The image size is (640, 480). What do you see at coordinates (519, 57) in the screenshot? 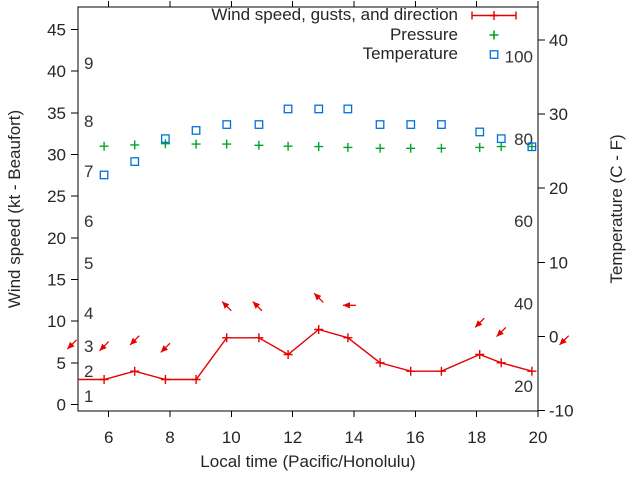
I see `tick-label: 100` at bounding box center [519, 57].